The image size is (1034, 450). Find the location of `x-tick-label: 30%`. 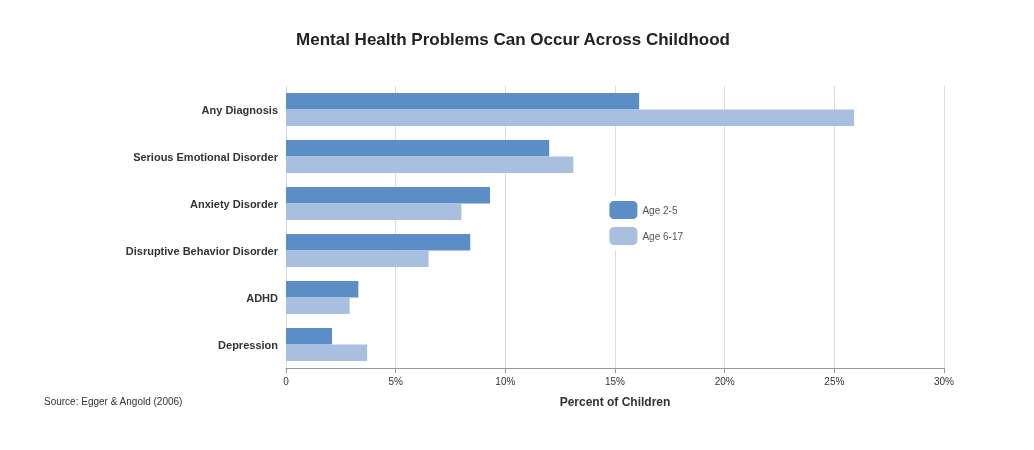

x-tick-label: 30% is located at coordinates (944, 381).